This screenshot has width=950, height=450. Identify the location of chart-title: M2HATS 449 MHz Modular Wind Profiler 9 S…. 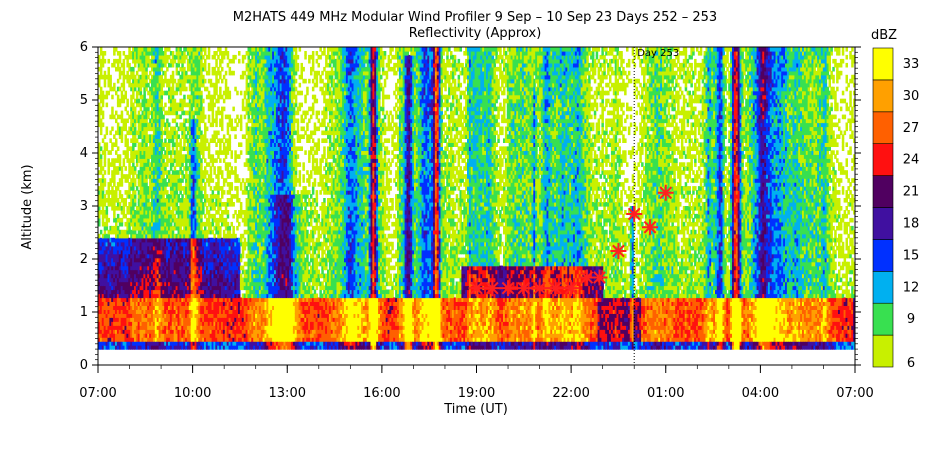
(475, 17).